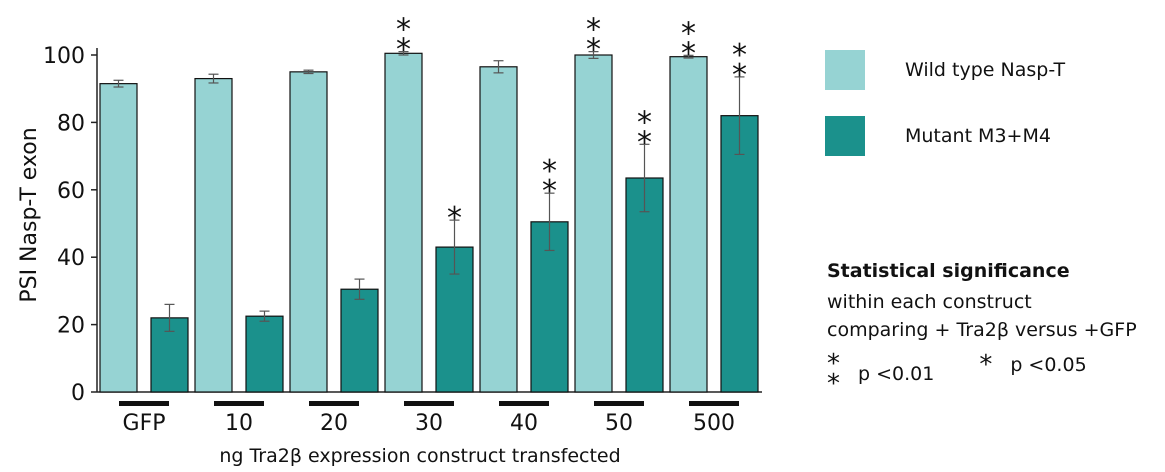  I want to click on key-double-label: p <0.01, so click(896, 374).